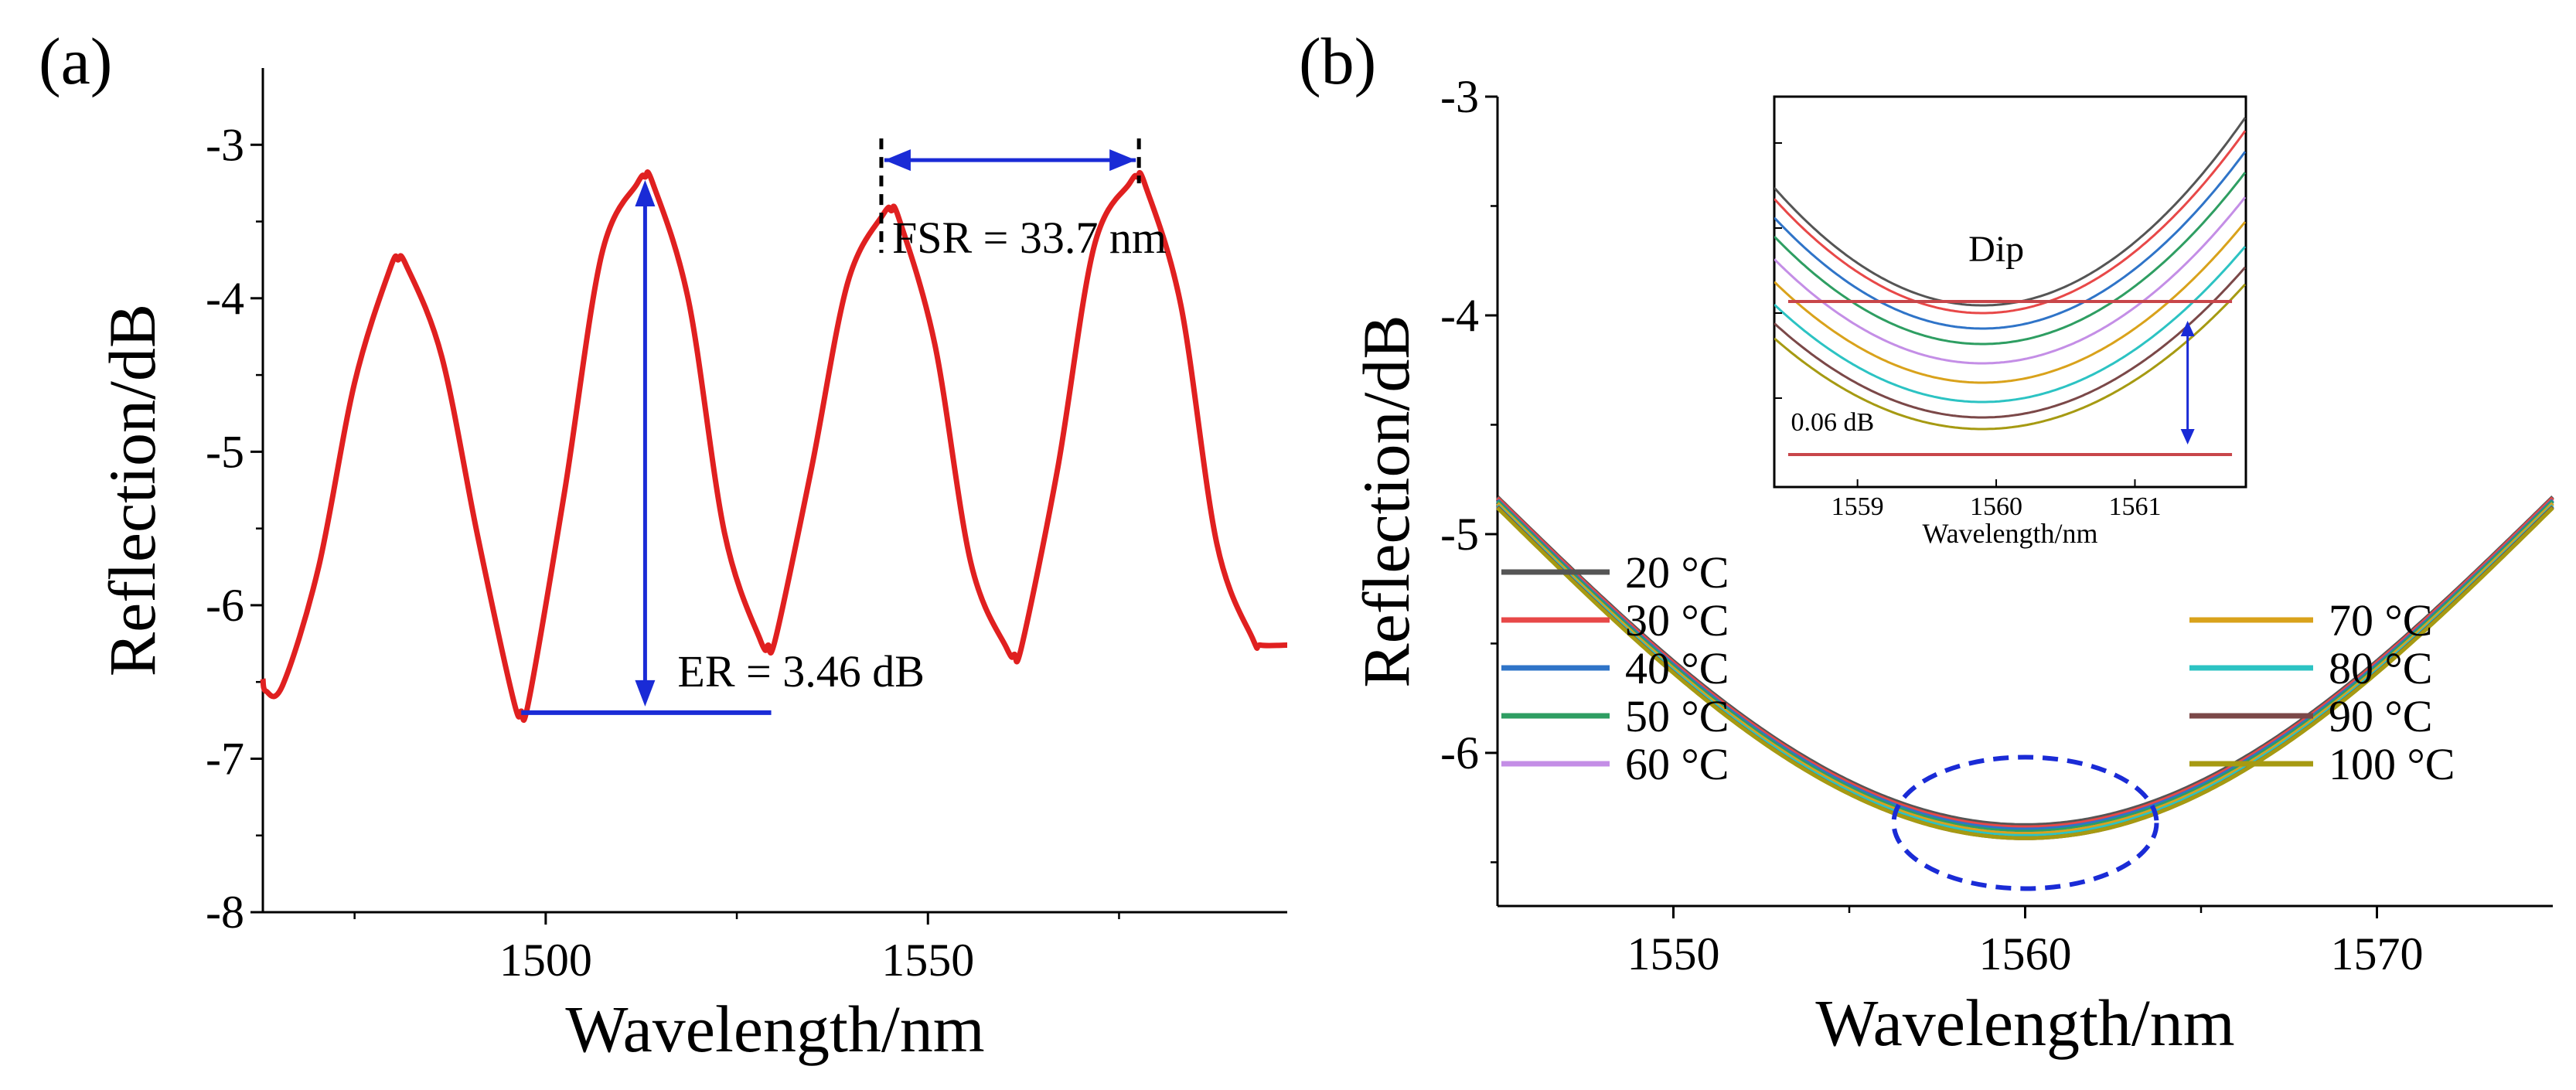 The width and height of the screenshot is (2576, 1090). Describe the element at coordinates (774, 1029) in the screenshot. I see `panel-a-x-axis-title: Wavelength/nm` at that location.